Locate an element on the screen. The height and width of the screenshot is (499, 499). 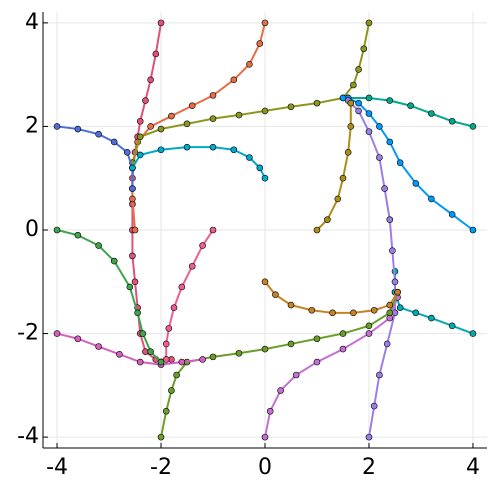
x-tick-label: 2 is located at coordinates (369, 467).